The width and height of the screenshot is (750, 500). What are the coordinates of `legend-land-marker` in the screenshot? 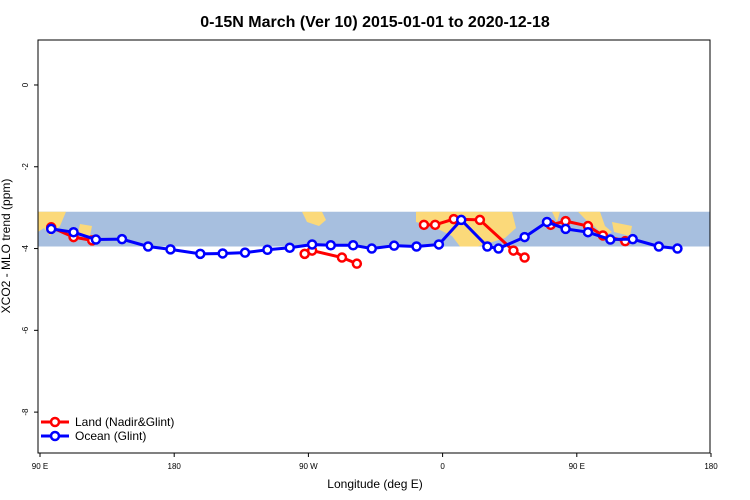 It's located at (55, 422).